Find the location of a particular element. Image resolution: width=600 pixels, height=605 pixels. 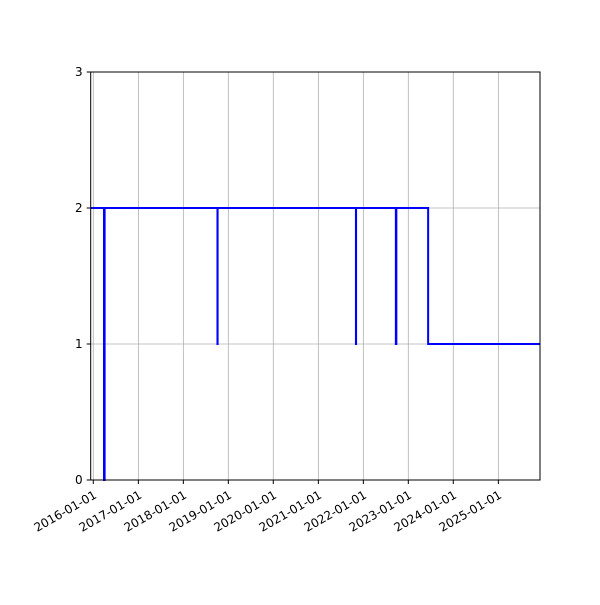

y-tick-label: 2 is located at coordinates (79, 208).